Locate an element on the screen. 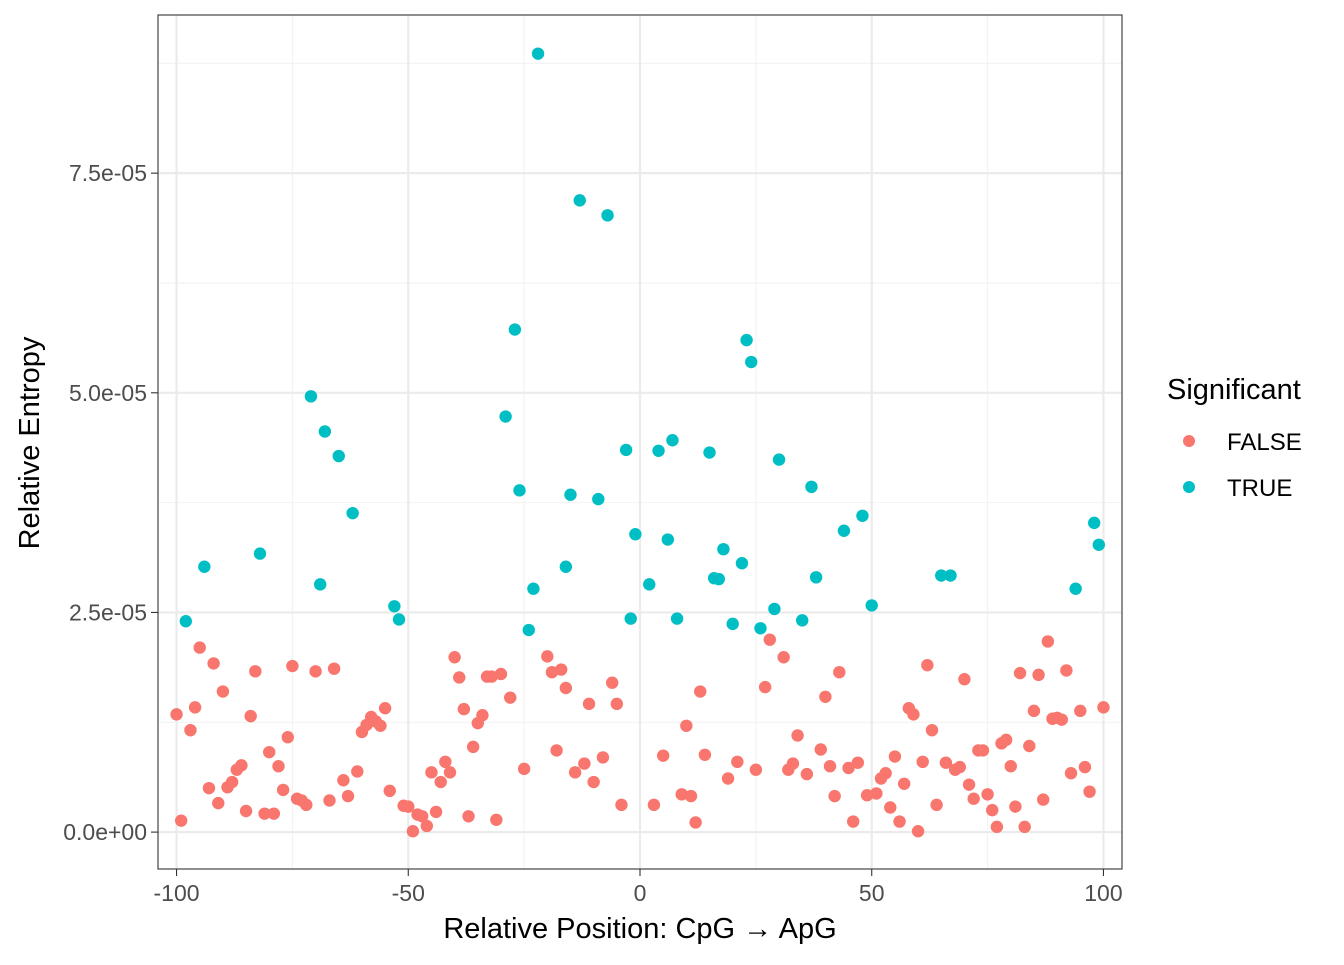 This screenshot has width=1344, height=965. legend-item-true: TRUE is located at coordinates (1237, 488).